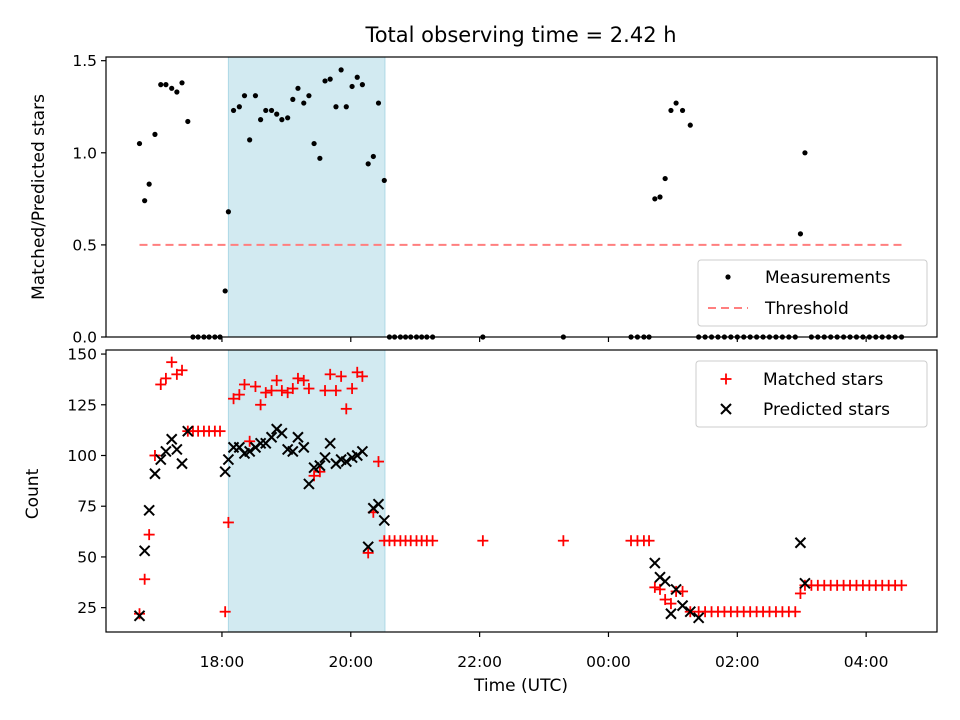  I want to click on top-ytick-label: 0.0, so click(84, 338).